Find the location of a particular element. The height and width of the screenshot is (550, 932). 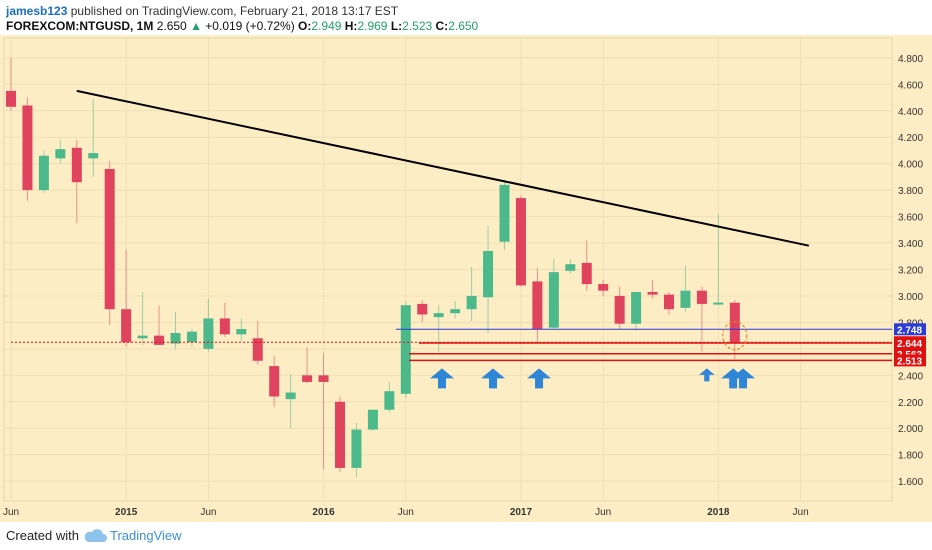

x-tick-label: 2016 is located at coordinates (323, 512).